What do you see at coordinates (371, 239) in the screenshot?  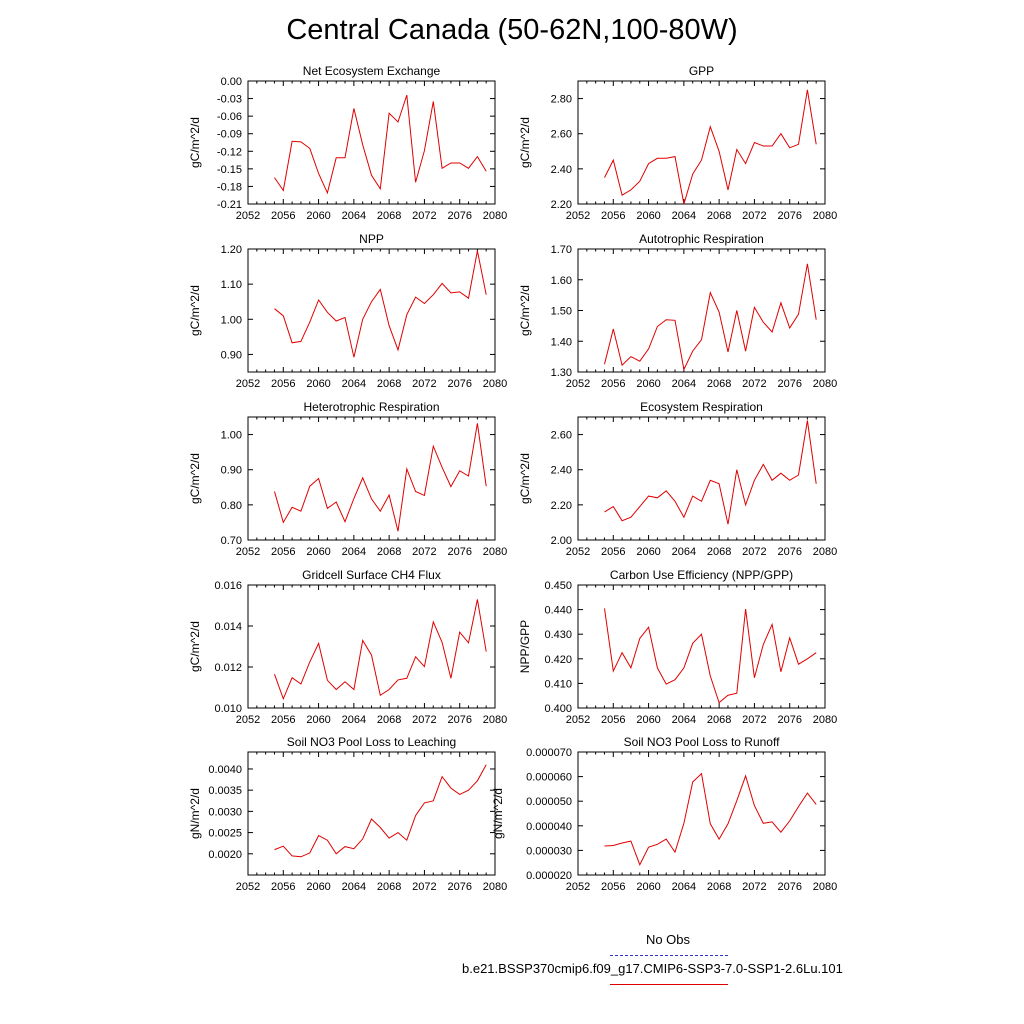 I see `chart-title: NPP` at bounding box center [371, 239].